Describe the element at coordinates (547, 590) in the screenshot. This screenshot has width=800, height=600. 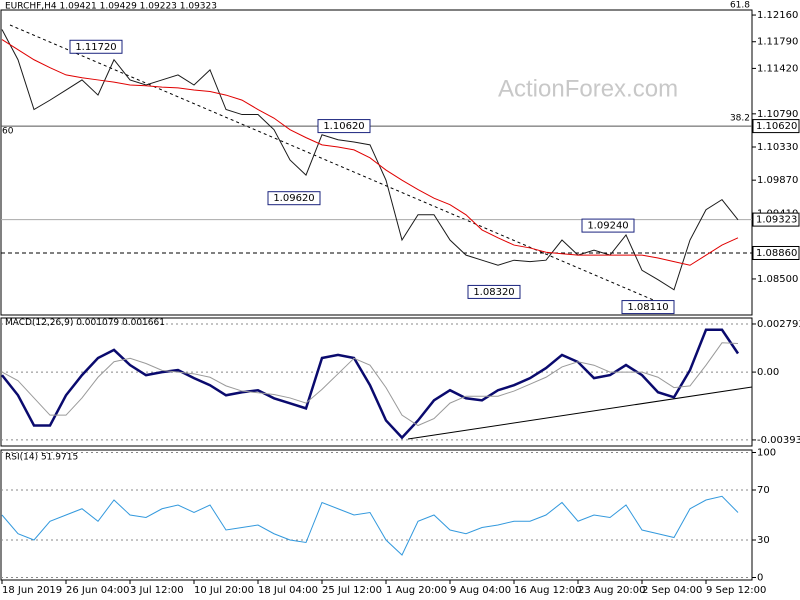
I see `x-tick-label: 16 Aug 12:00` at that location.